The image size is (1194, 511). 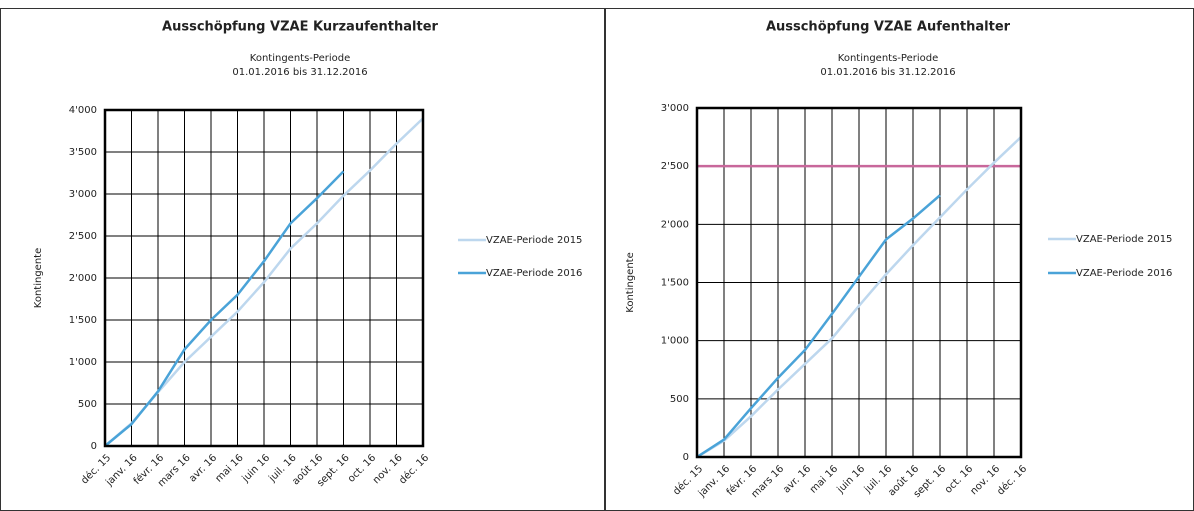 What do you see at coordinates (83, 110) in the screenshot?
I see `y-tick-label: 4'000` at bounding box center [83, 110].